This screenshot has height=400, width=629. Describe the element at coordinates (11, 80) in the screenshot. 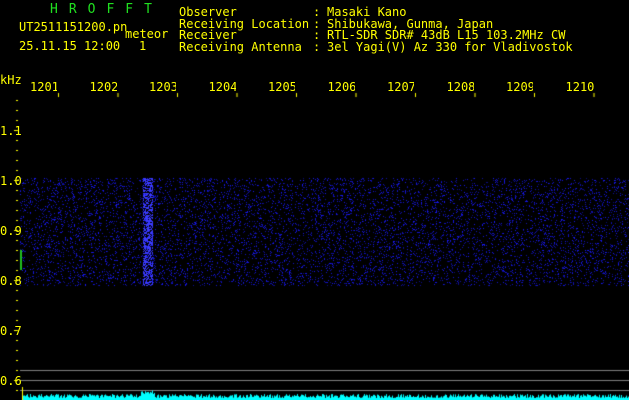

I see `unit-label: kHz` at that location.